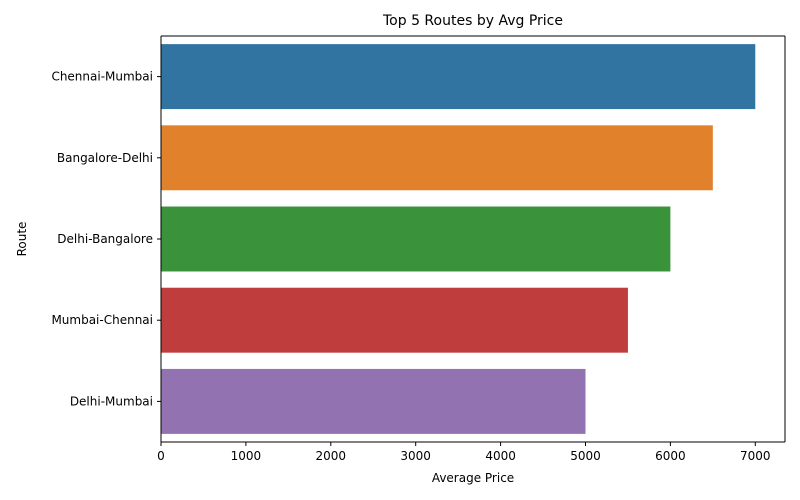 Image resolution: width=800 pixels, height=500 pixels. What do you see at coordinates (373, 401) in the screenshot?
I see `bar-delhi-mumbai` at bounding box center [373, 401].